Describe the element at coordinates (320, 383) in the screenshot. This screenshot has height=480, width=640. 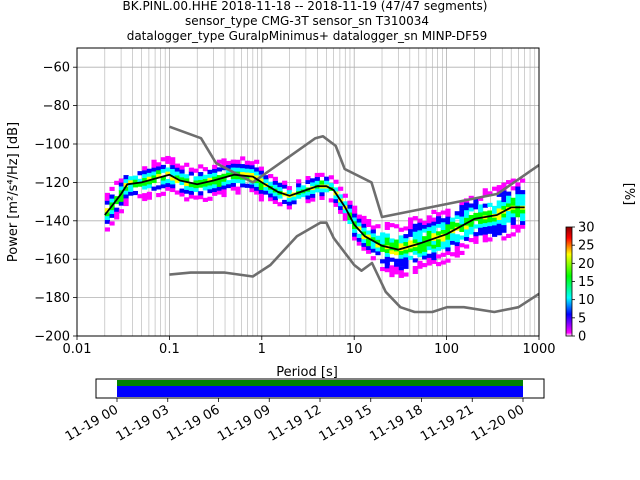
I see `segments-processed-bar` at that location.